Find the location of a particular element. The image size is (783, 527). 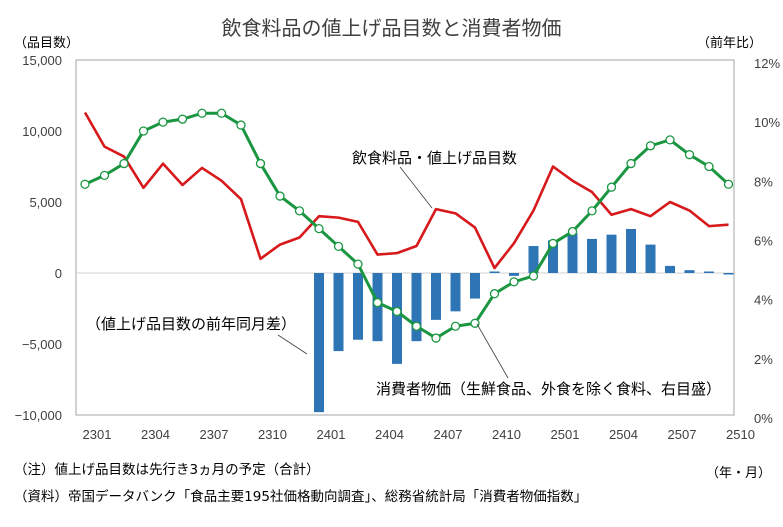

x-tick-label: 2307 is located at coordinates (214, 434).